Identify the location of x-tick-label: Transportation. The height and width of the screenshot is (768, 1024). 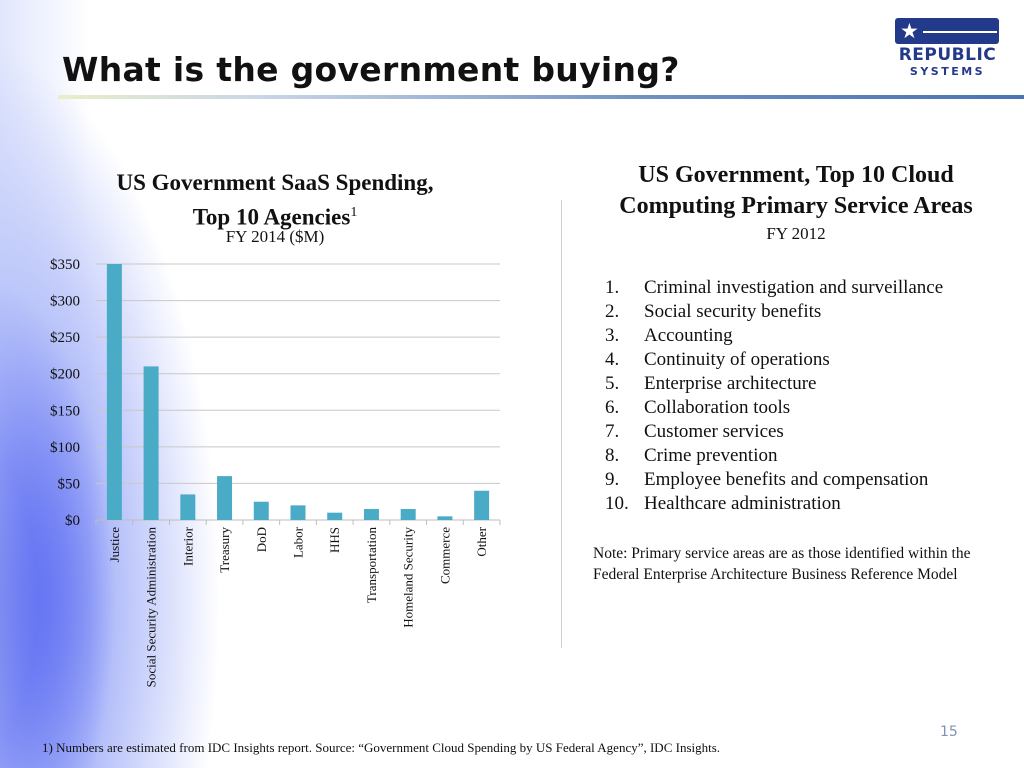
(371, 565).